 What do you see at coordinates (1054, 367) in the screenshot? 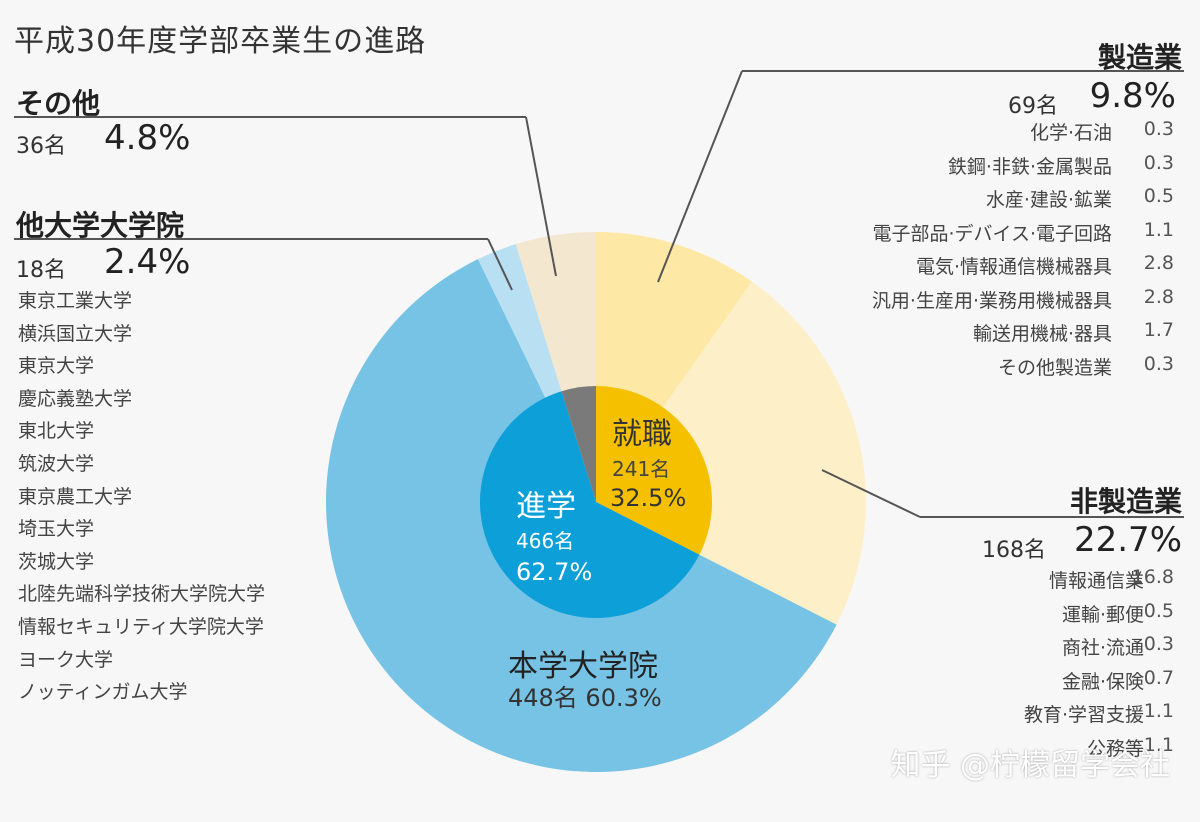
I see `manufacturing-row-label: その他製造業` at bounding box center [1054, 367].